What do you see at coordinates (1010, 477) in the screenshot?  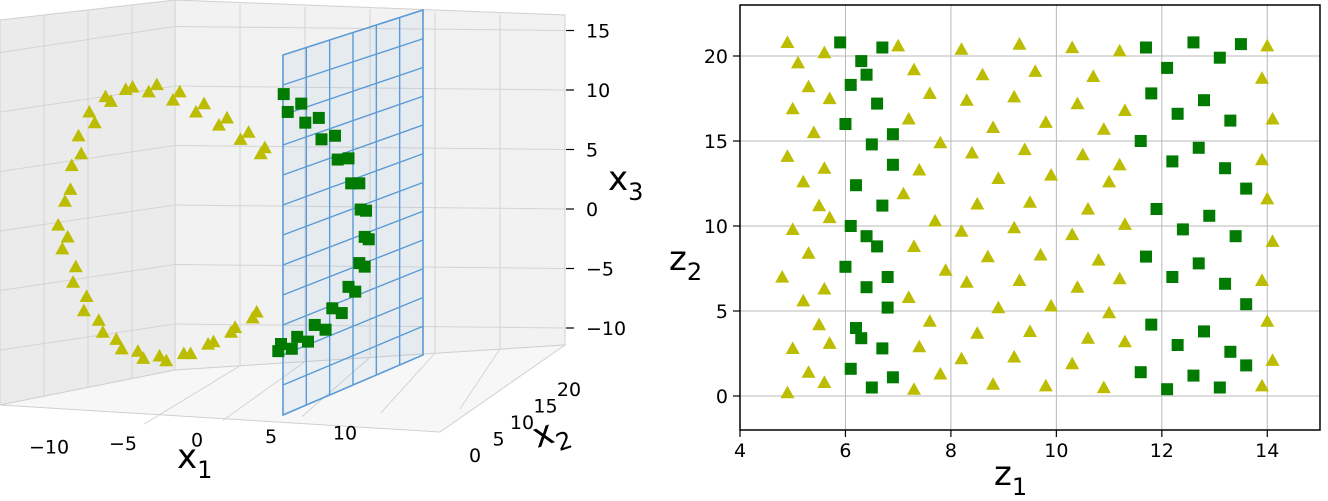 I see `z1-axis-label: z1` at bounding box center [1010, 477].